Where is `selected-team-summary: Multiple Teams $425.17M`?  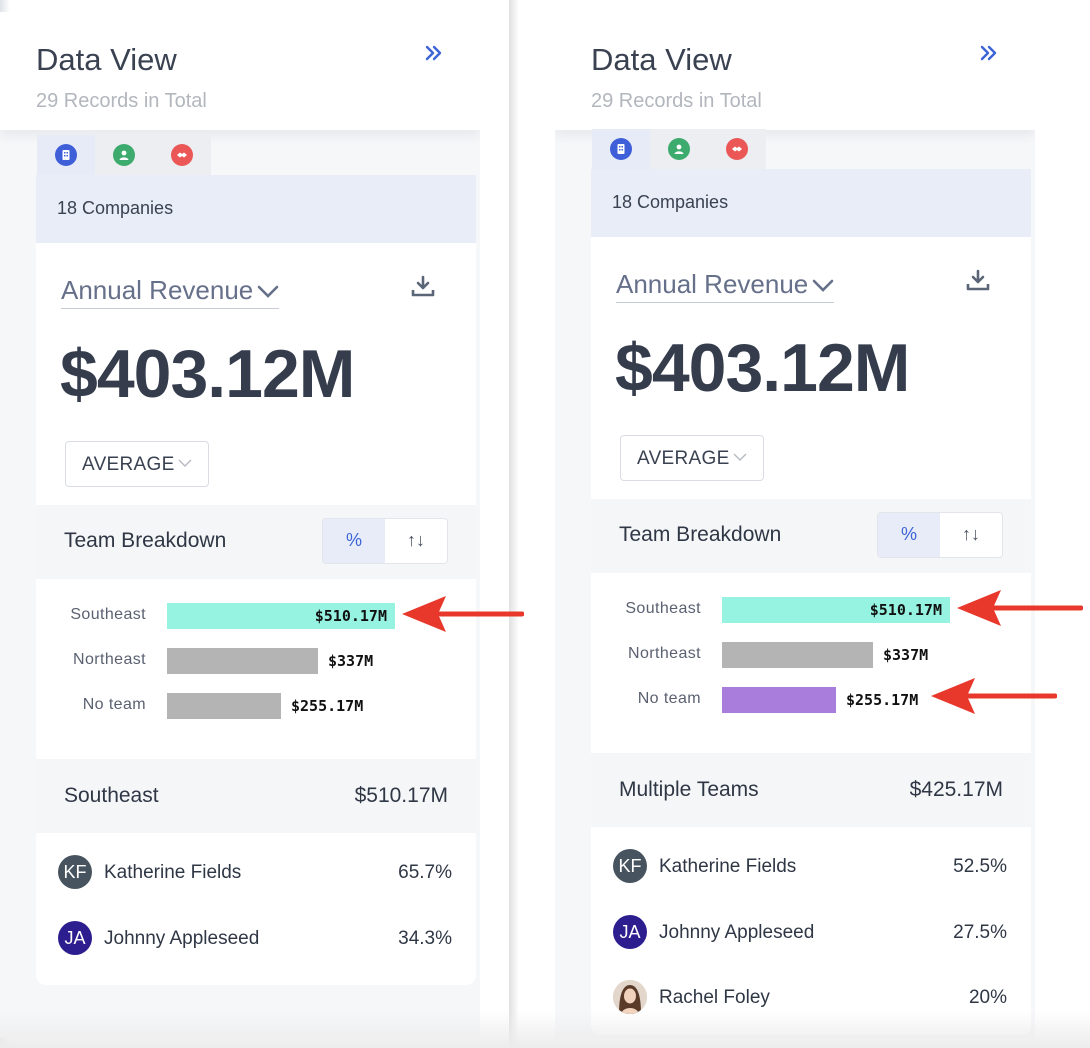 selected-team-summary: Multiple Teams $425.17M is located at coordinates (811, 790).